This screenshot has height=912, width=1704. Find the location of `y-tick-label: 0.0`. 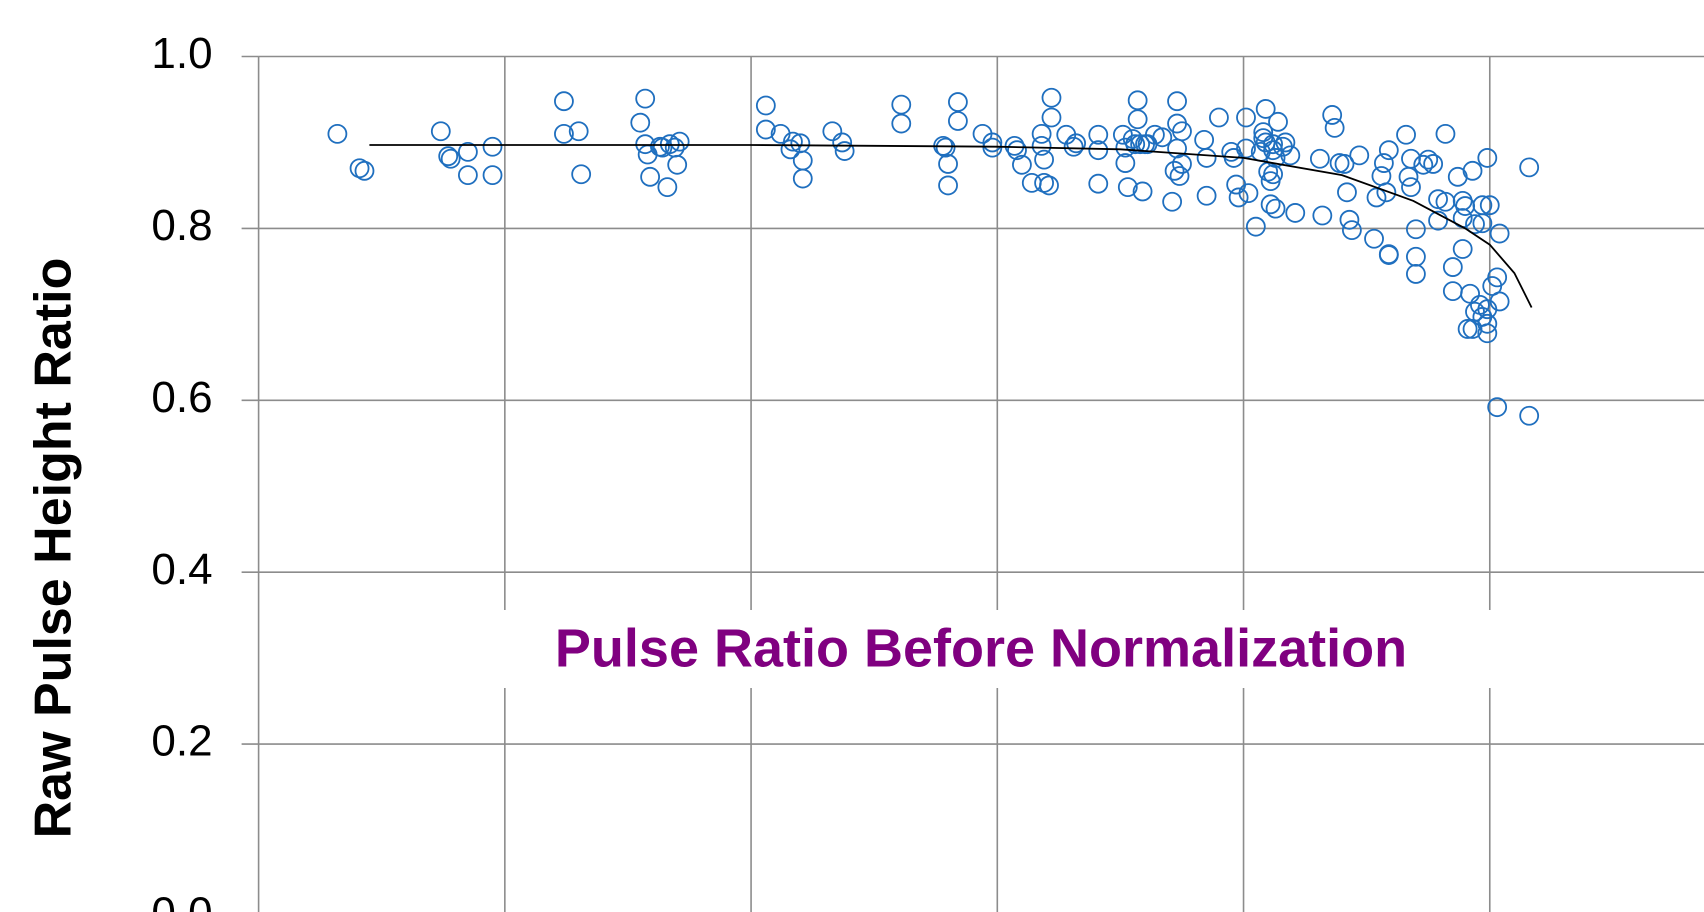

y-tick-label: 0.0 is located at coordinates (181, 900).